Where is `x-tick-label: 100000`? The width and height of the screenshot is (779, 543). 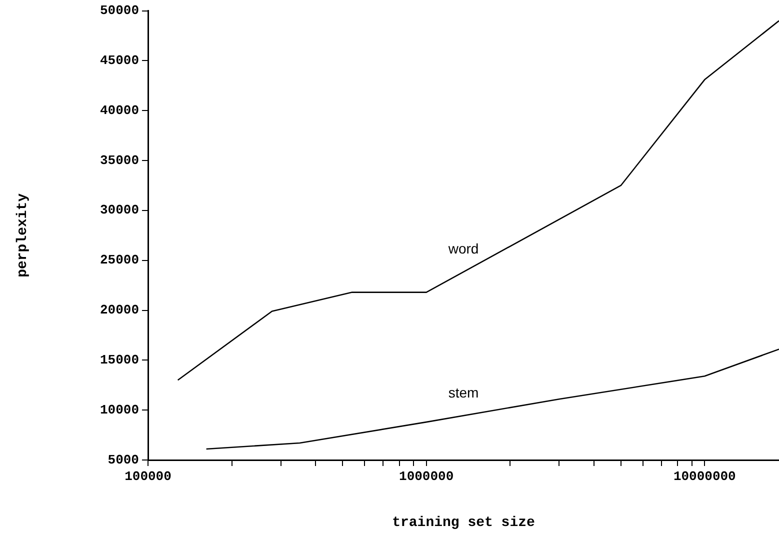
x-tick-label: 100000 is located at coordinates (148, 476).